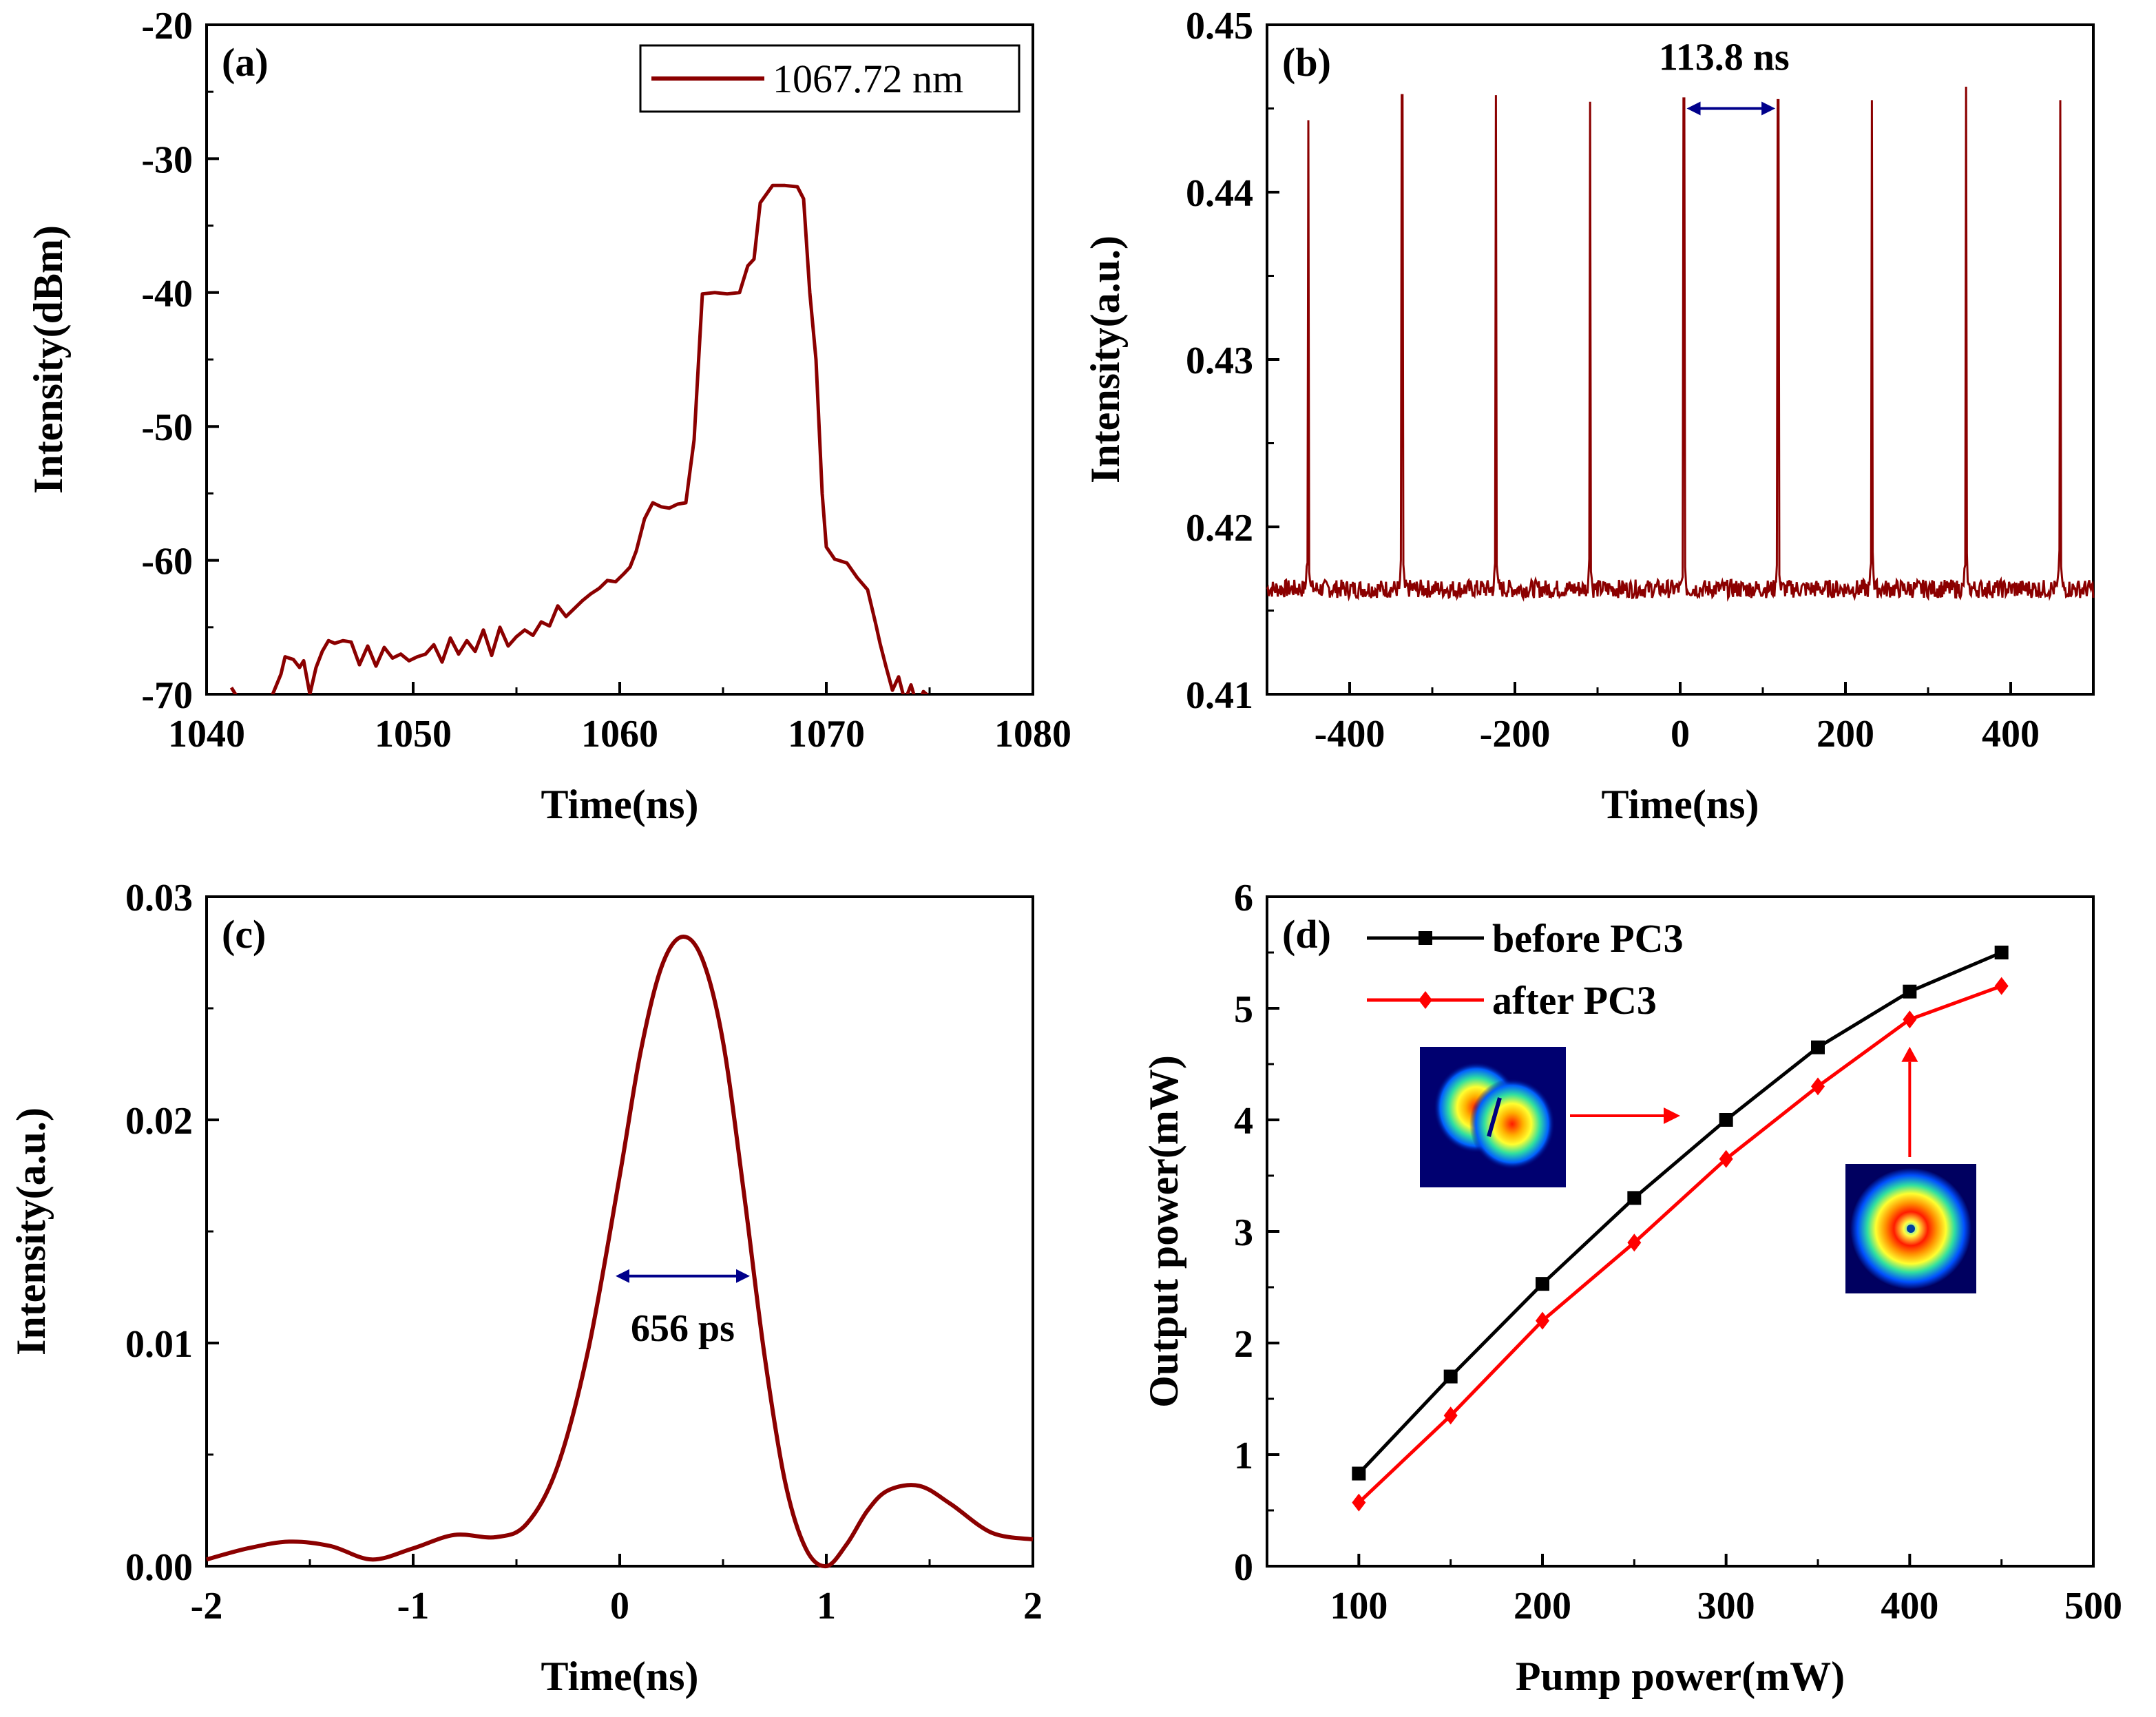 The image size is (2156, 1717). What do you see at coordinates (1244, 1232) in the screenshot?
I see `y-tick-label: 3` at bounding box center [1244, 1232].